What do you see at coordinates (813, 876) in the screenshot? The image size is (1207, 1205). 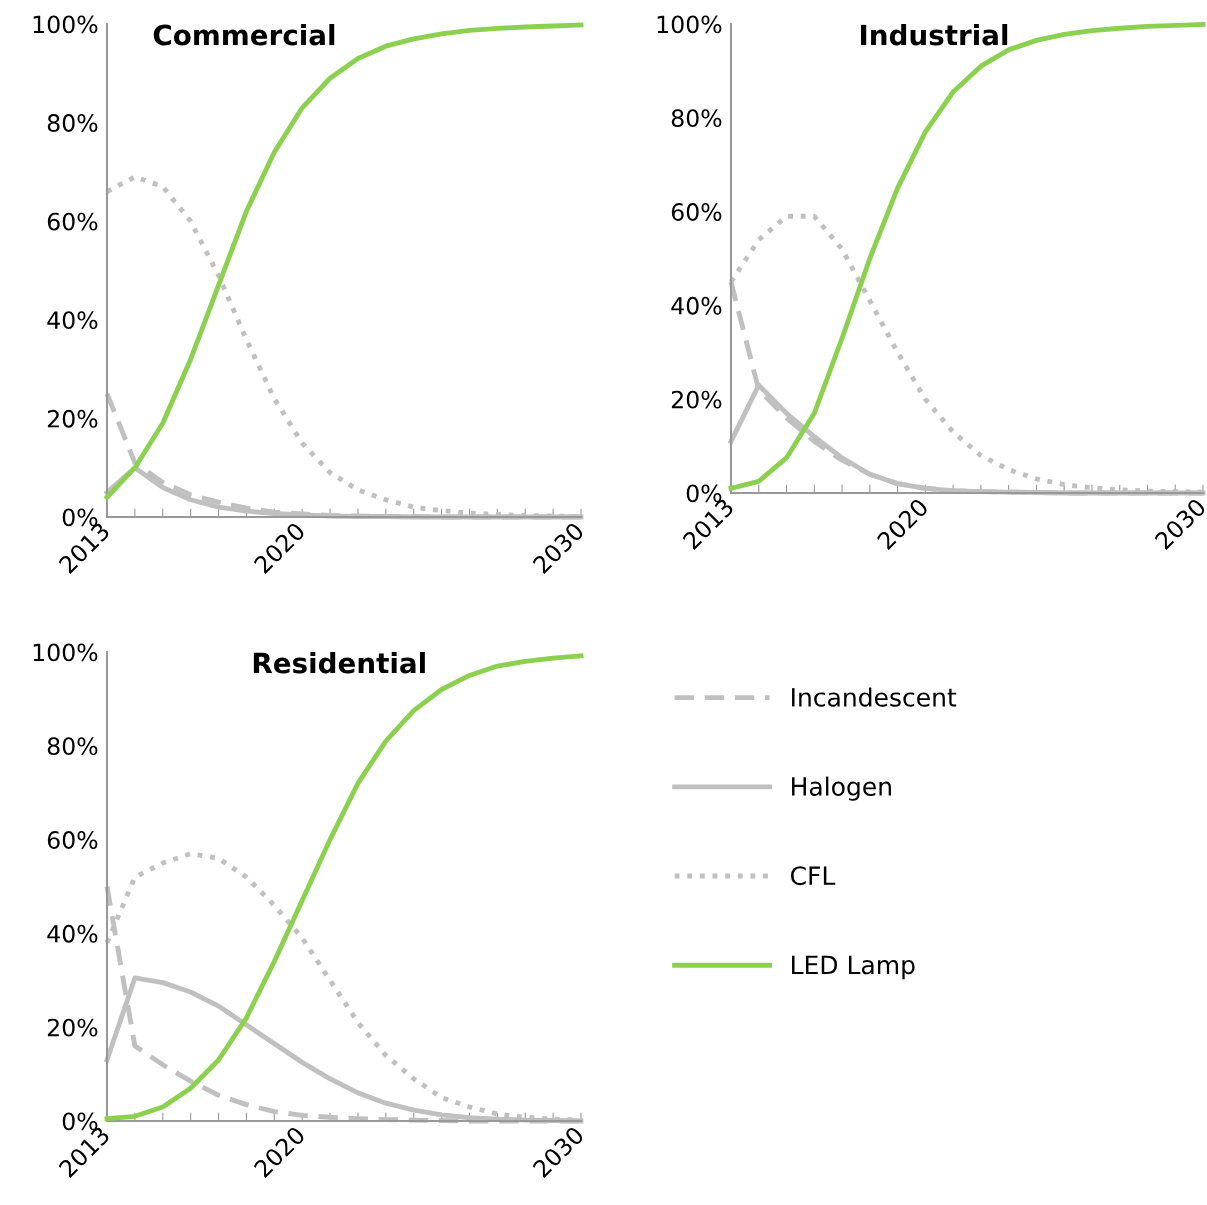 I see `legend-label: CFL` at bounding box center [813, 876].